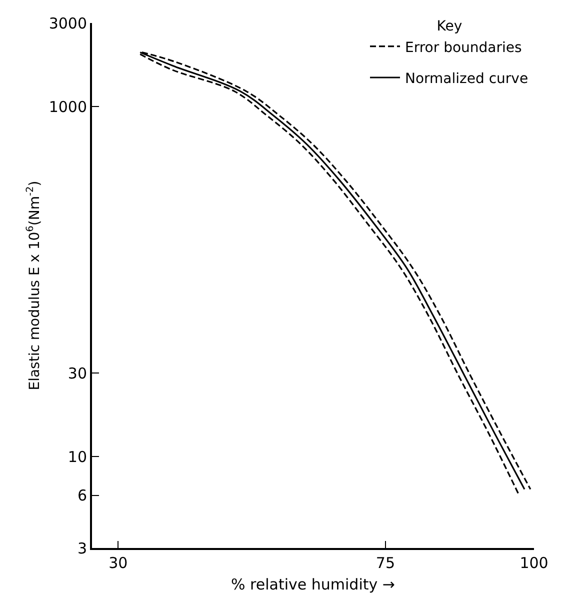  Describe the element at coordinates (463, 48) in the screenshot. I see `legend-label: Error boundaries` at that location.